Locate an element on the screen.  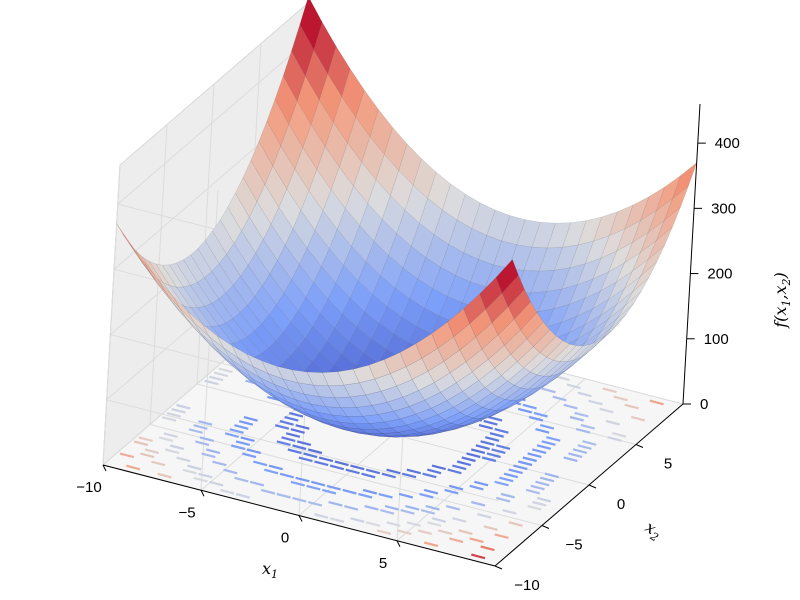
z-axis-label: f(x1,x2) is located at coordinates (782, 300).